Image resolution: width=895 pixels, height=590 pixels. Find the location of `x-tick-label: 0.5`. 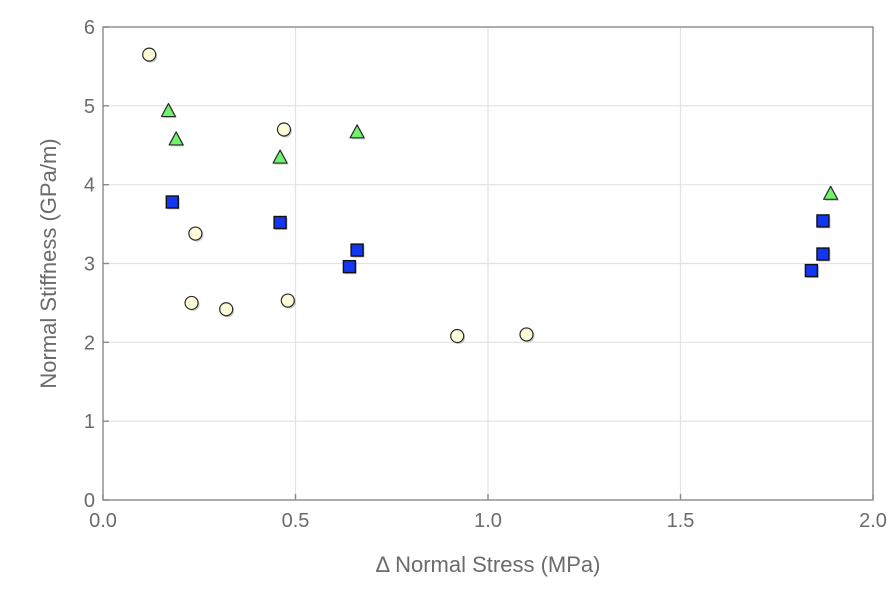

x-tick-label: 0.5 is located at coordinates (296, 521).